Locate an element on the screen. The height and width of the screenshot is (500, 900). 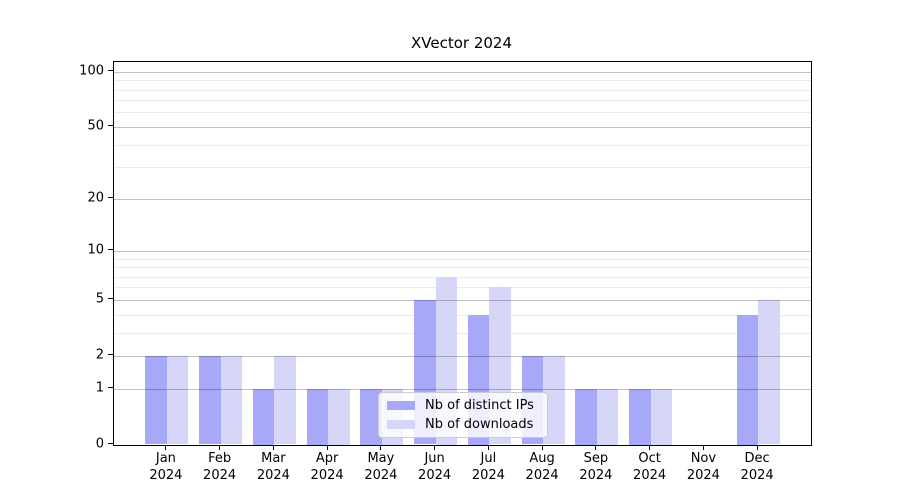
month-label: Jul is located at coordinates (488, 458).